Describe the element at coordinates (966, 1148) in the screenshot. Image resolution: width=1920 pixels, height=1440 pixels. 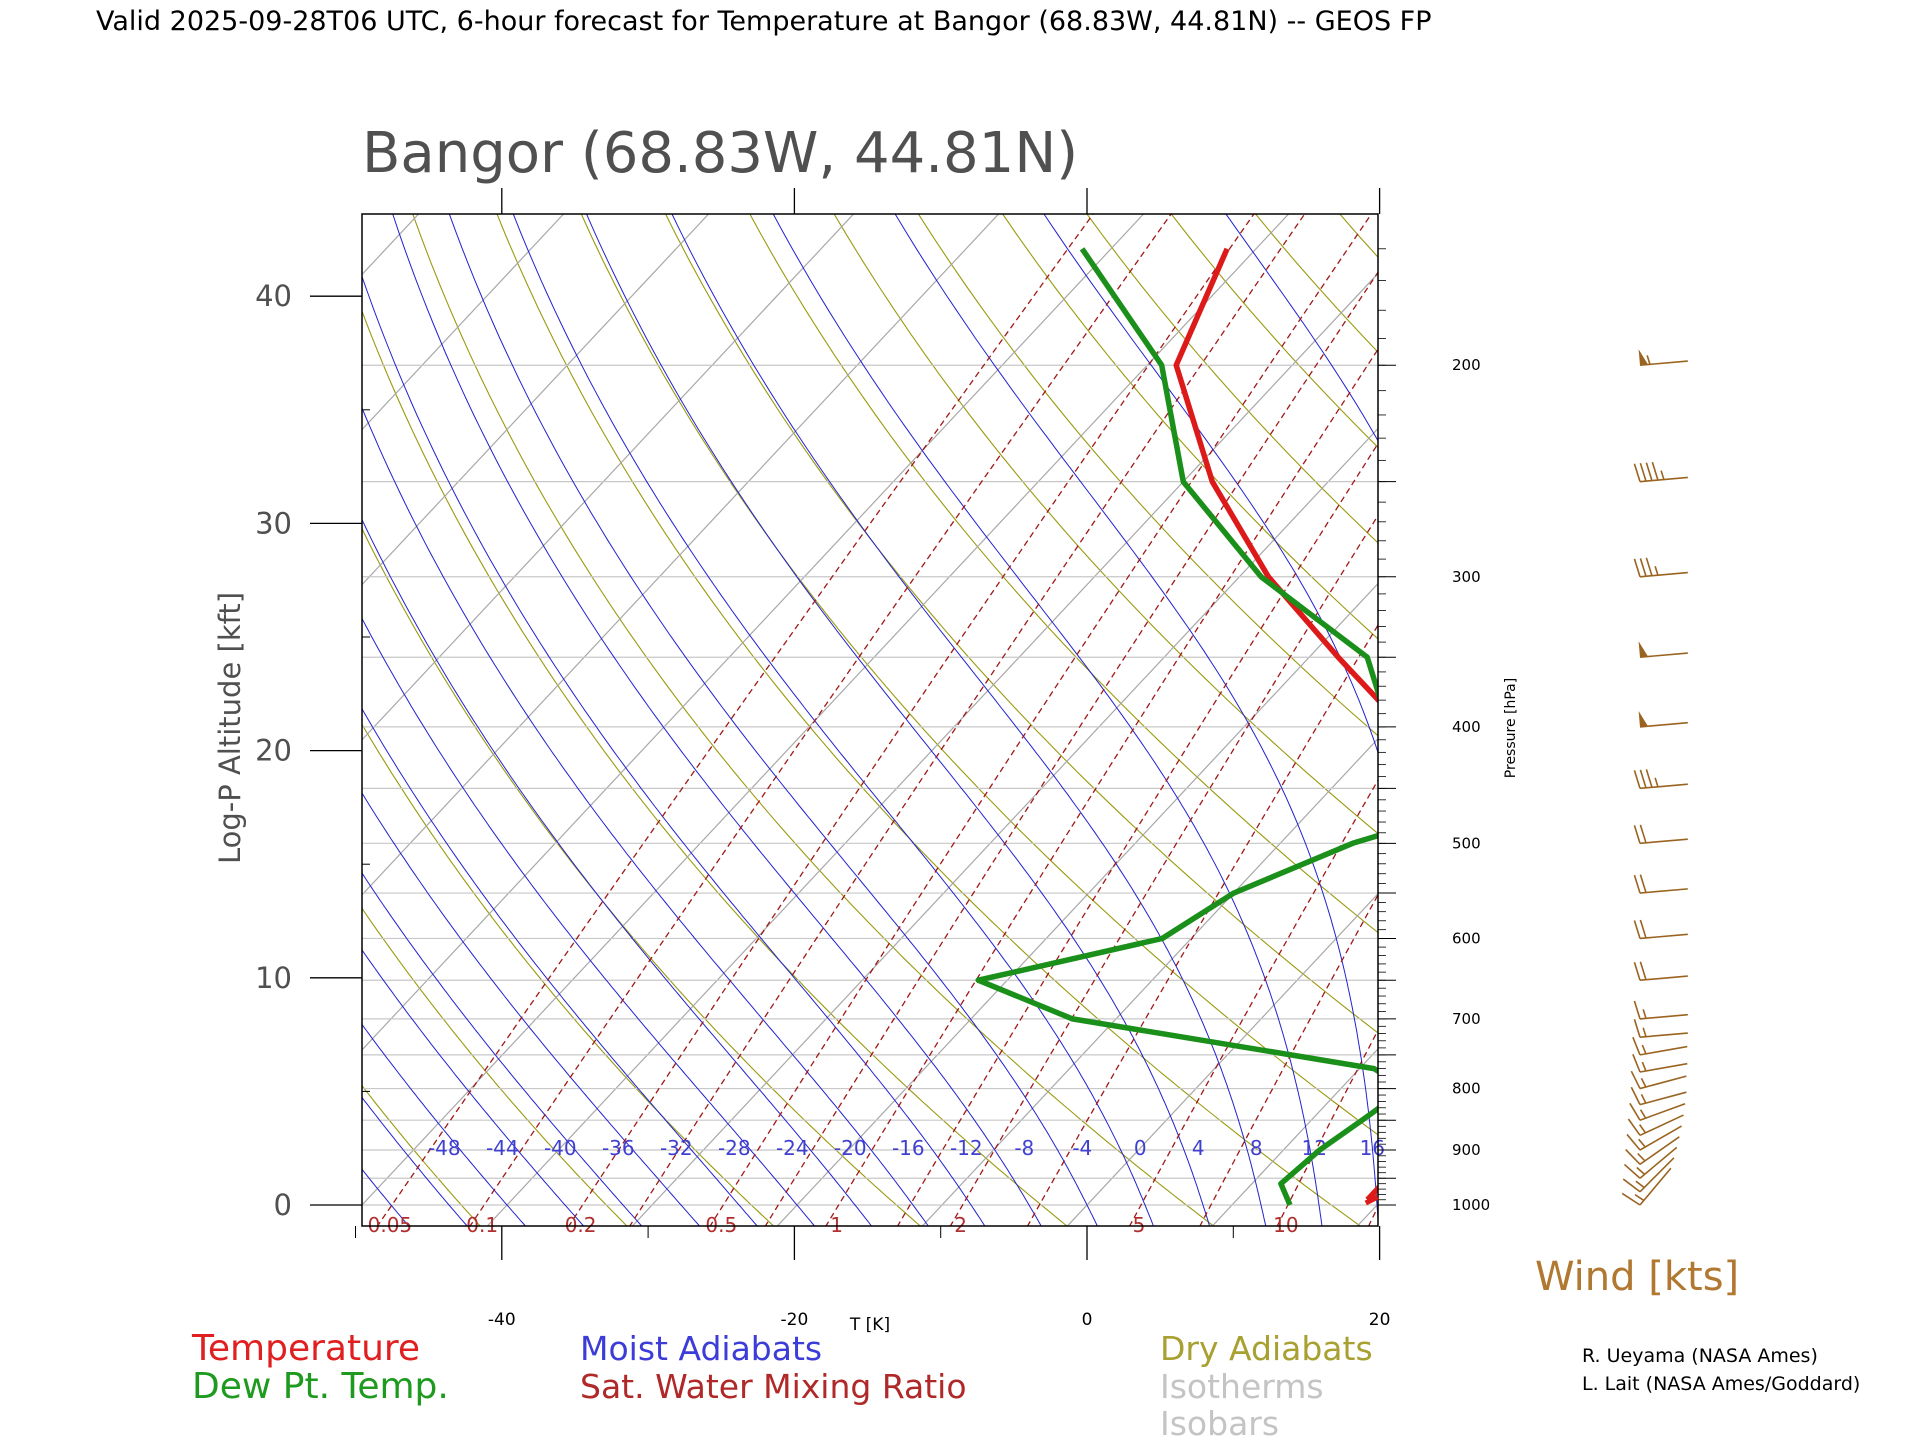
I see `skew-temperature-label: -12` at that location.